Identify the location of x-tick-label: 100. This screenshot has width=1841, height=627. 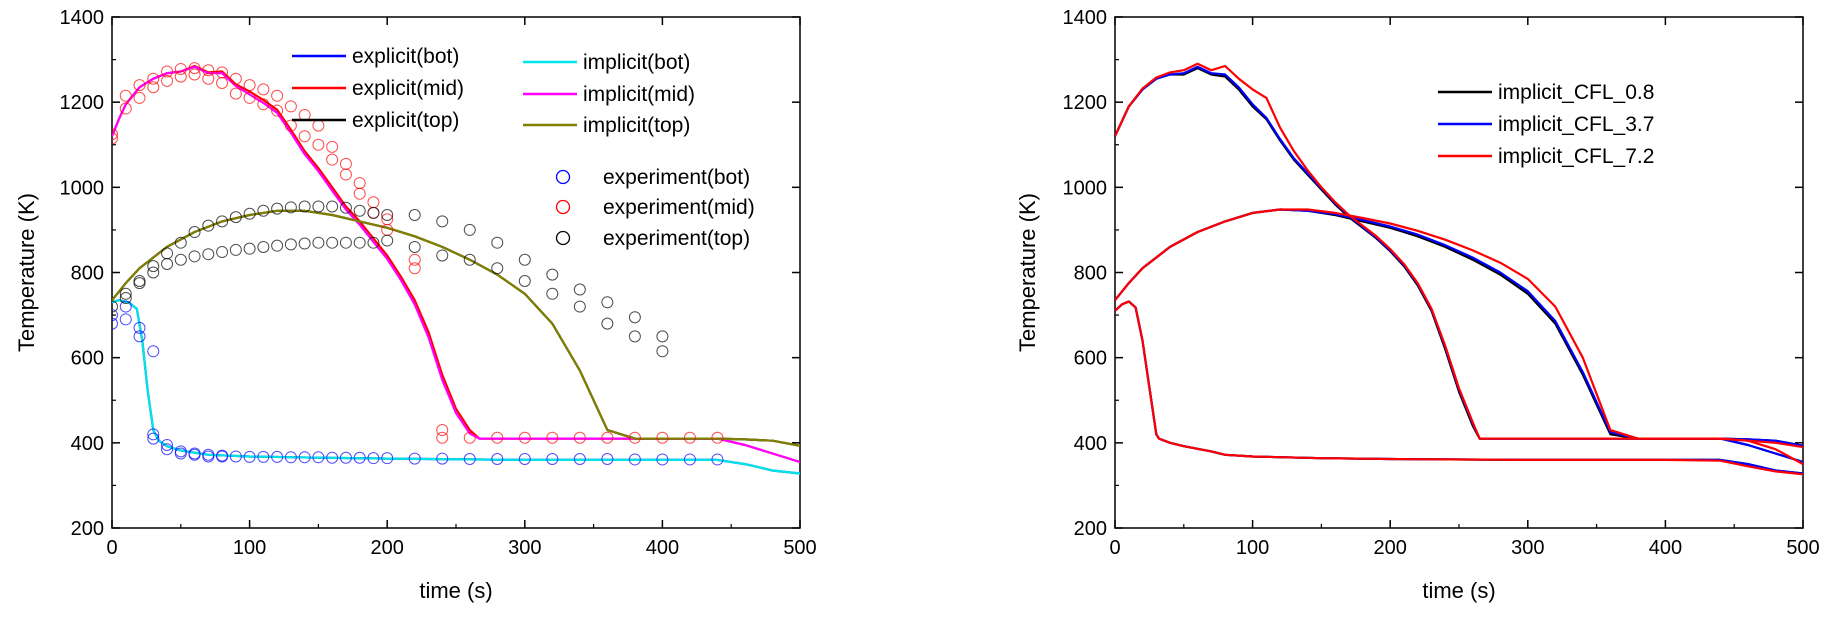
(249, 548).